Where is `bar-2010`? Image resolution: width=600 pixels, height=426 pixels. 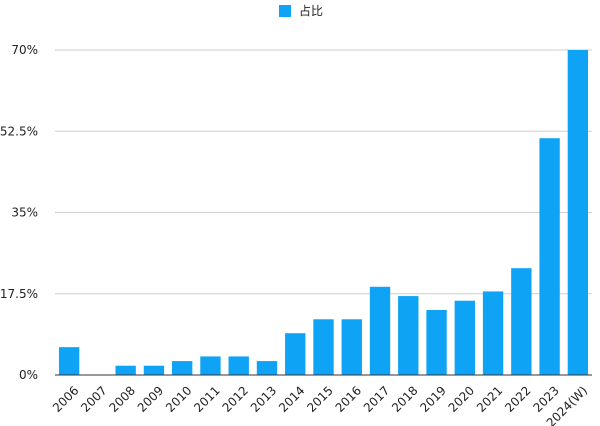 bar-2010 is located at coordinates (182, 368).